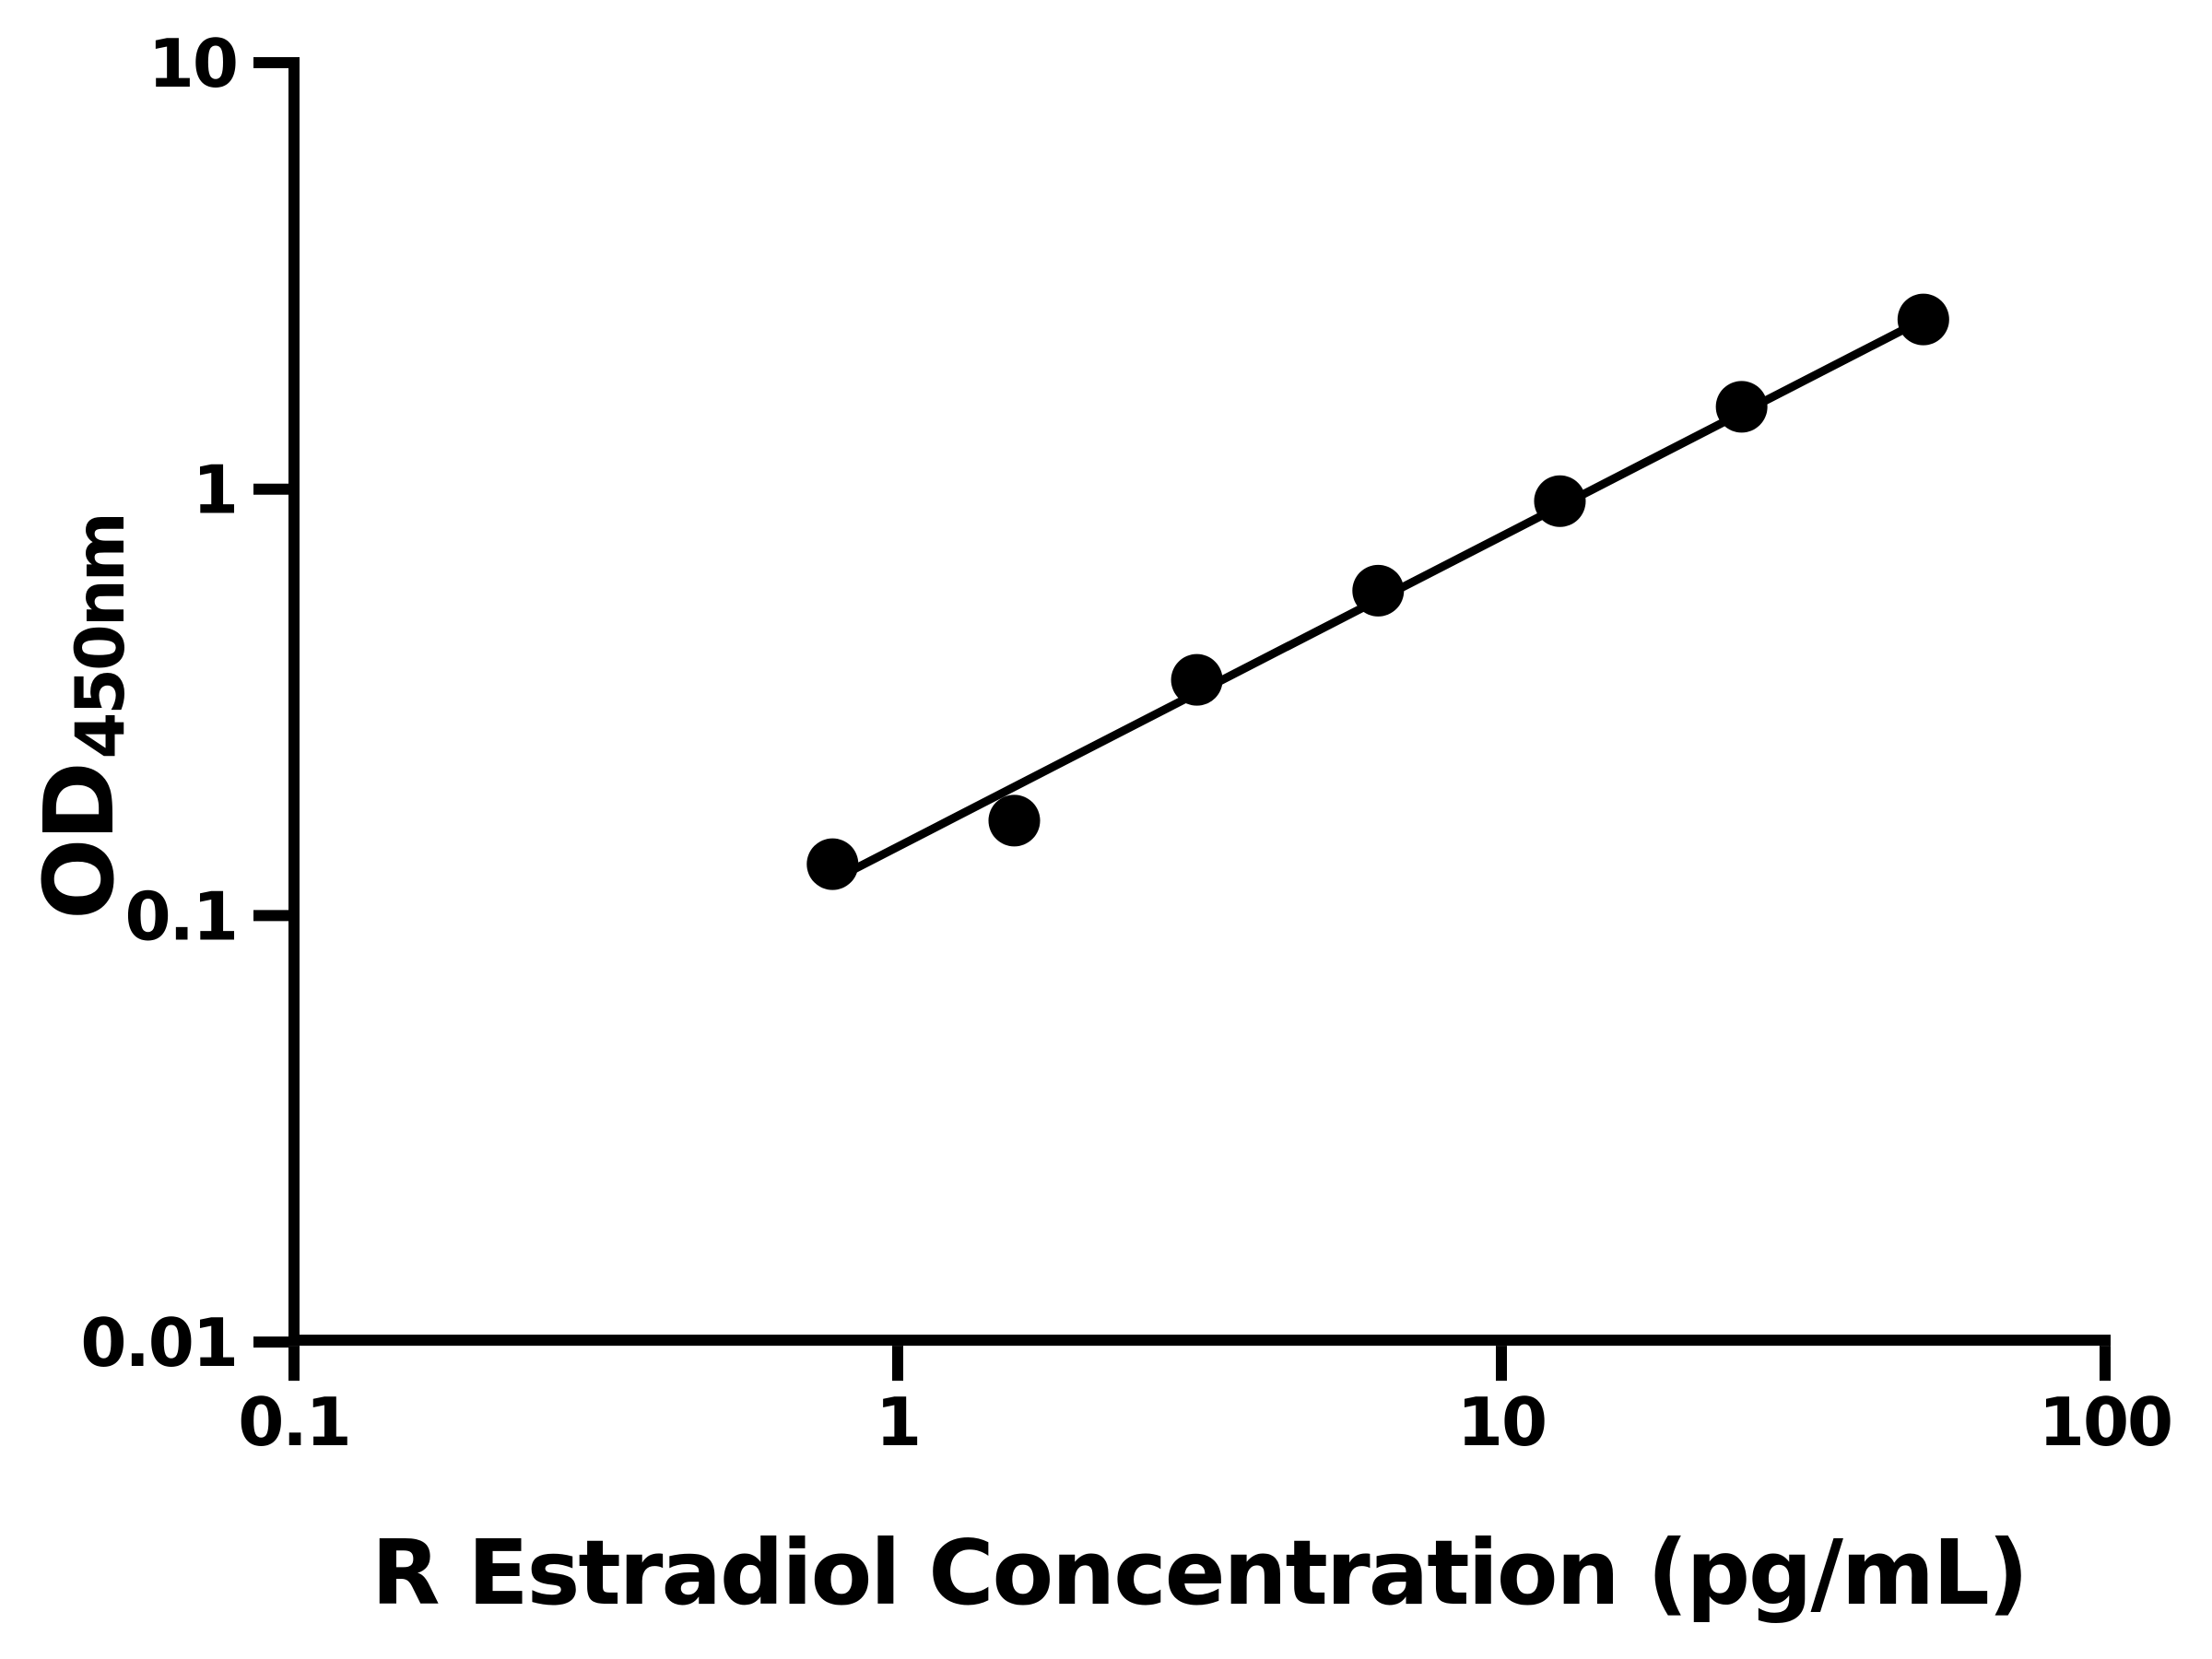 This screenshot has height=1659, width=2212. I want to click on x-tick-label: 100, so click(2105, 1422).